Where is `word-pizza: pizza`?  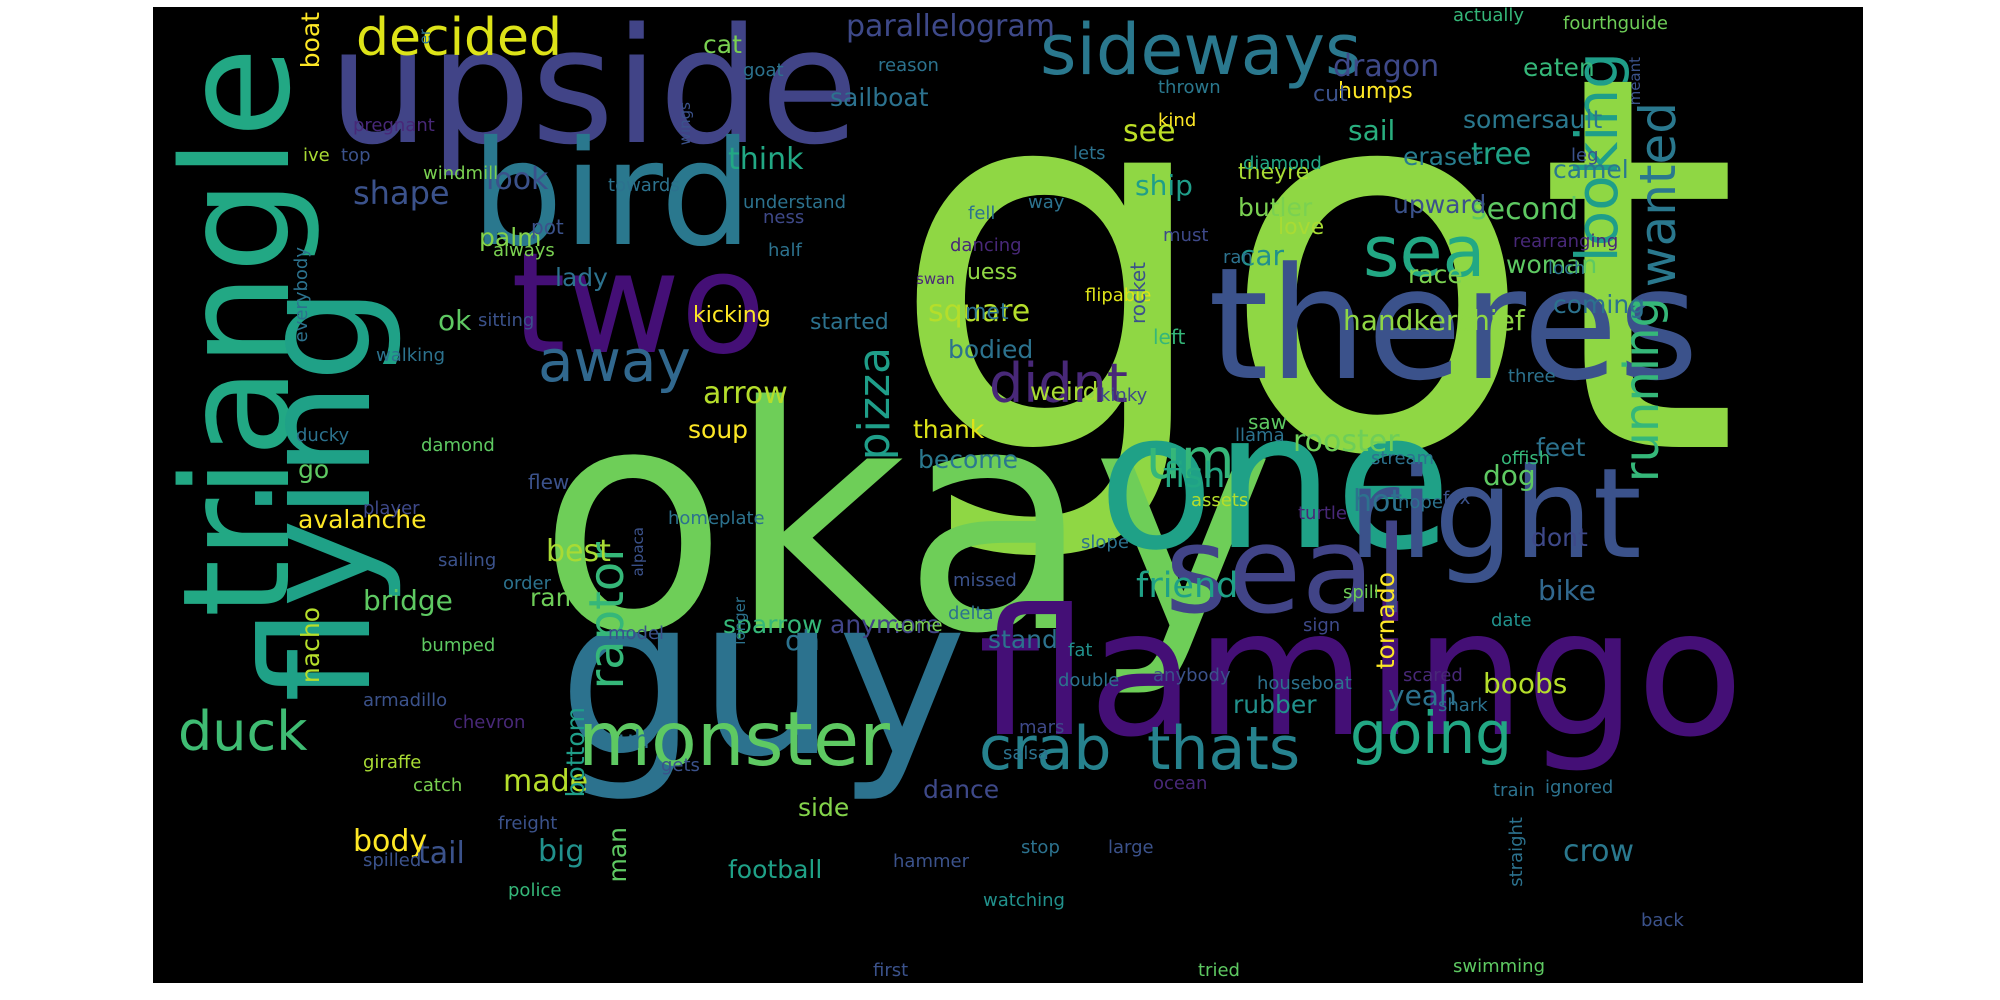
word-pizza: pizza is located at coordinates (874, 404).